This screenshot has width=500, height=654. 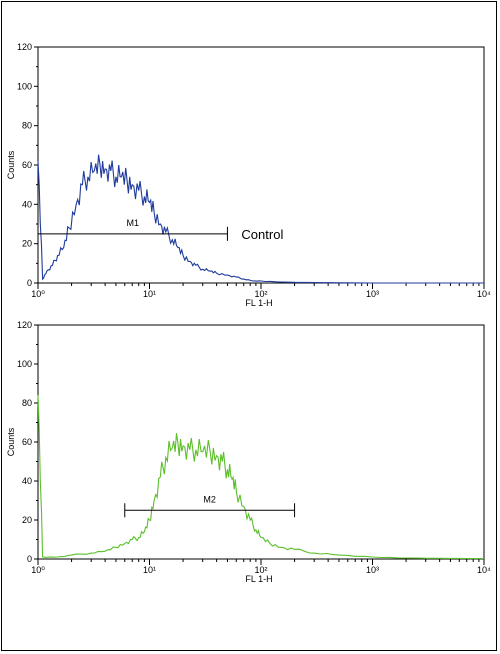 What do you see at coordinates (262, 234) in the screenshot?
I see `control-annotation: Control` at bounding box center [262, 234].